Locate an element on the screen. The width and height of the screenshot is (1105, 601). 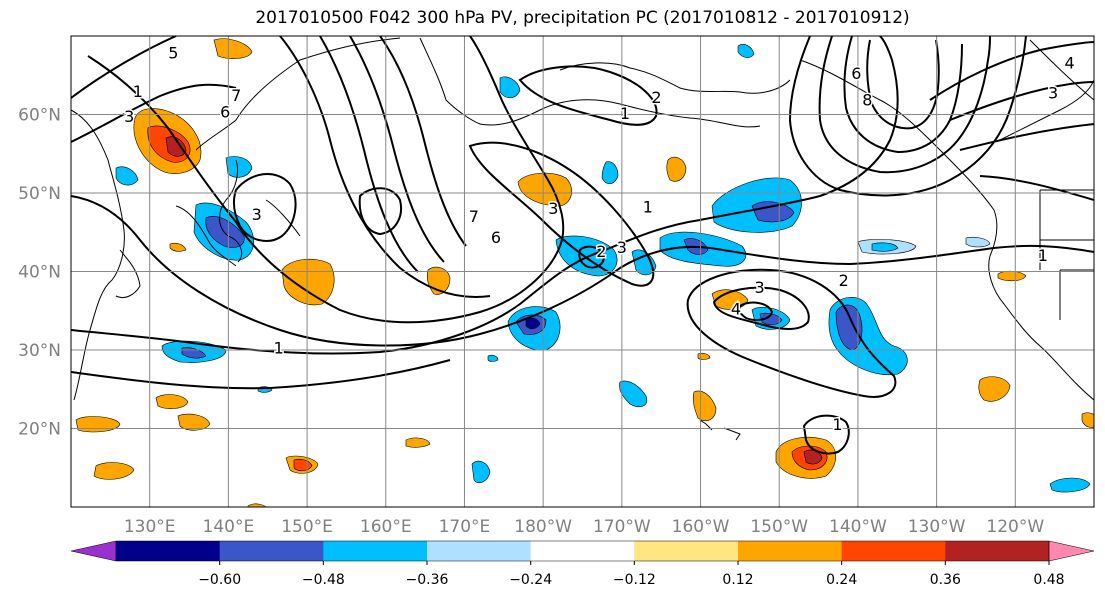
colorbar-tick-label: −0.60 is located at coordinates (219, 580).